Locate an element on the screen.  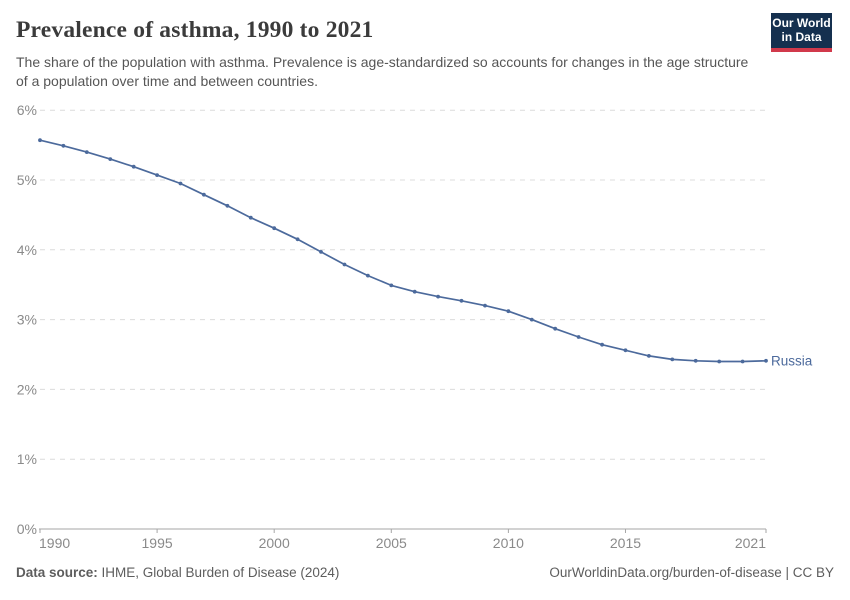
y-axis-label: 6% is located at coordinates (27, 110).